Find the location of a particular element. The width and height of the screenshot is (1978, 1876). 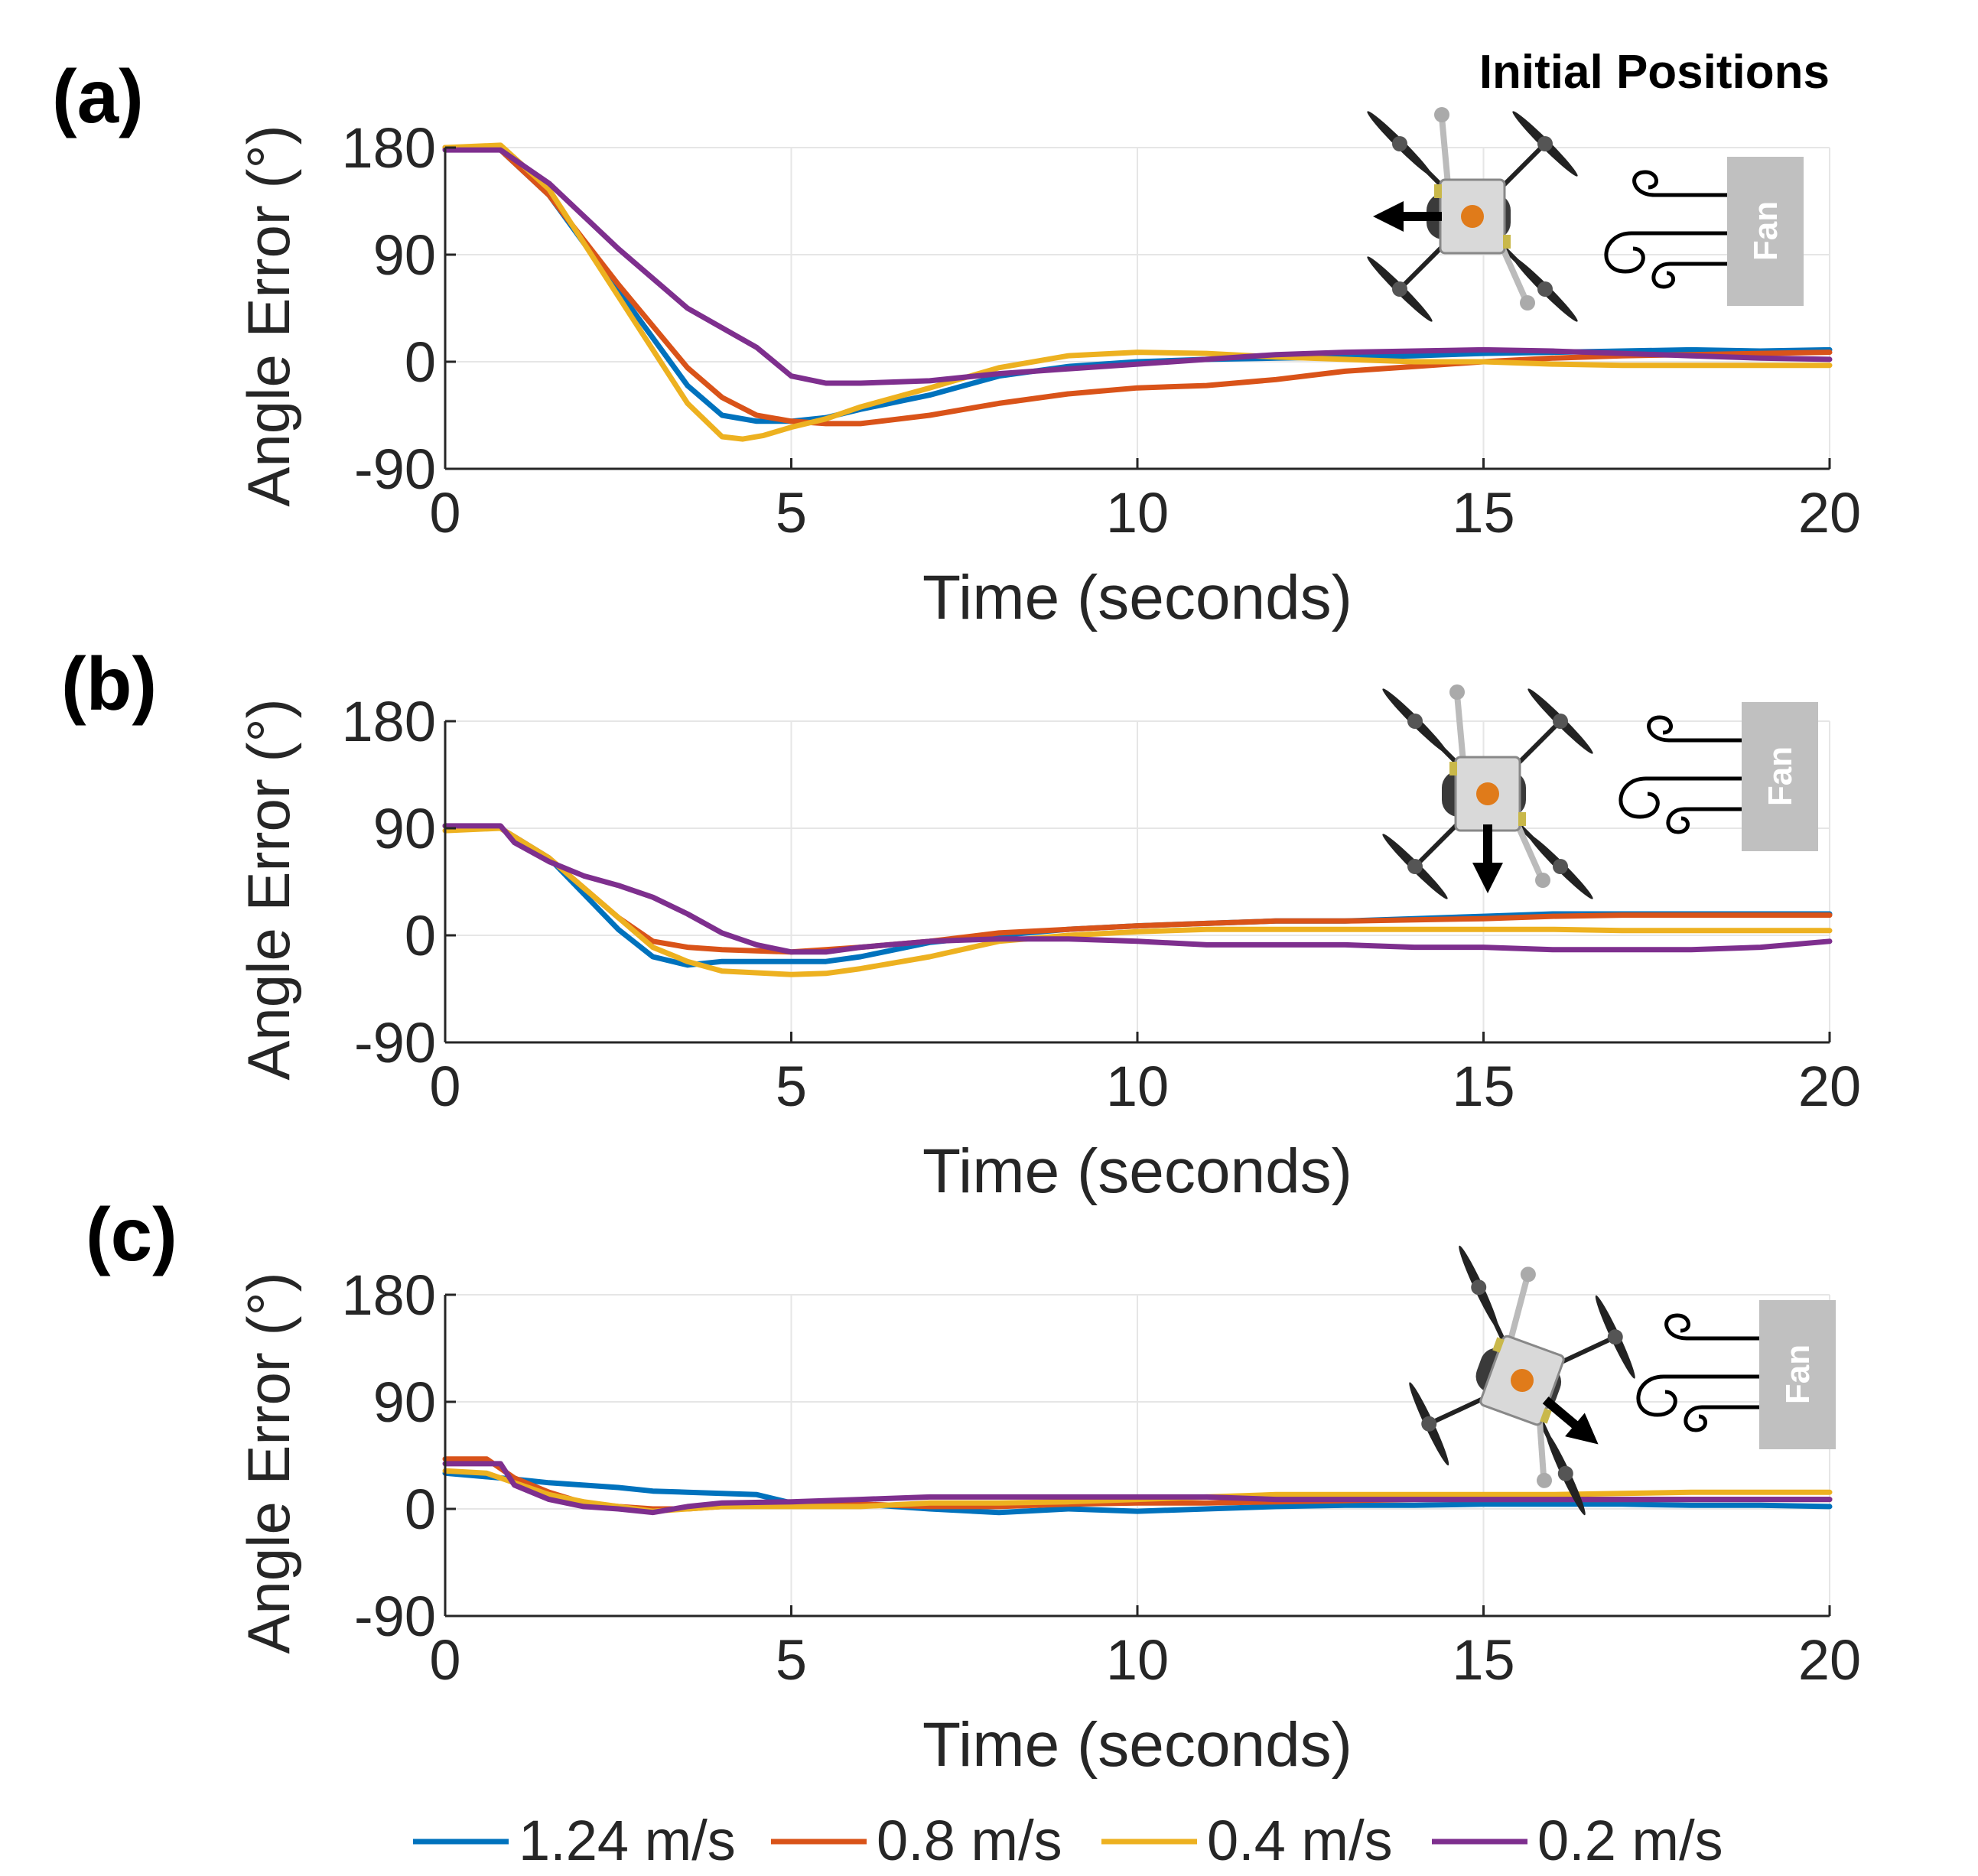

legend-label: 0.8 m/s is located at coordinates (969, 1840).